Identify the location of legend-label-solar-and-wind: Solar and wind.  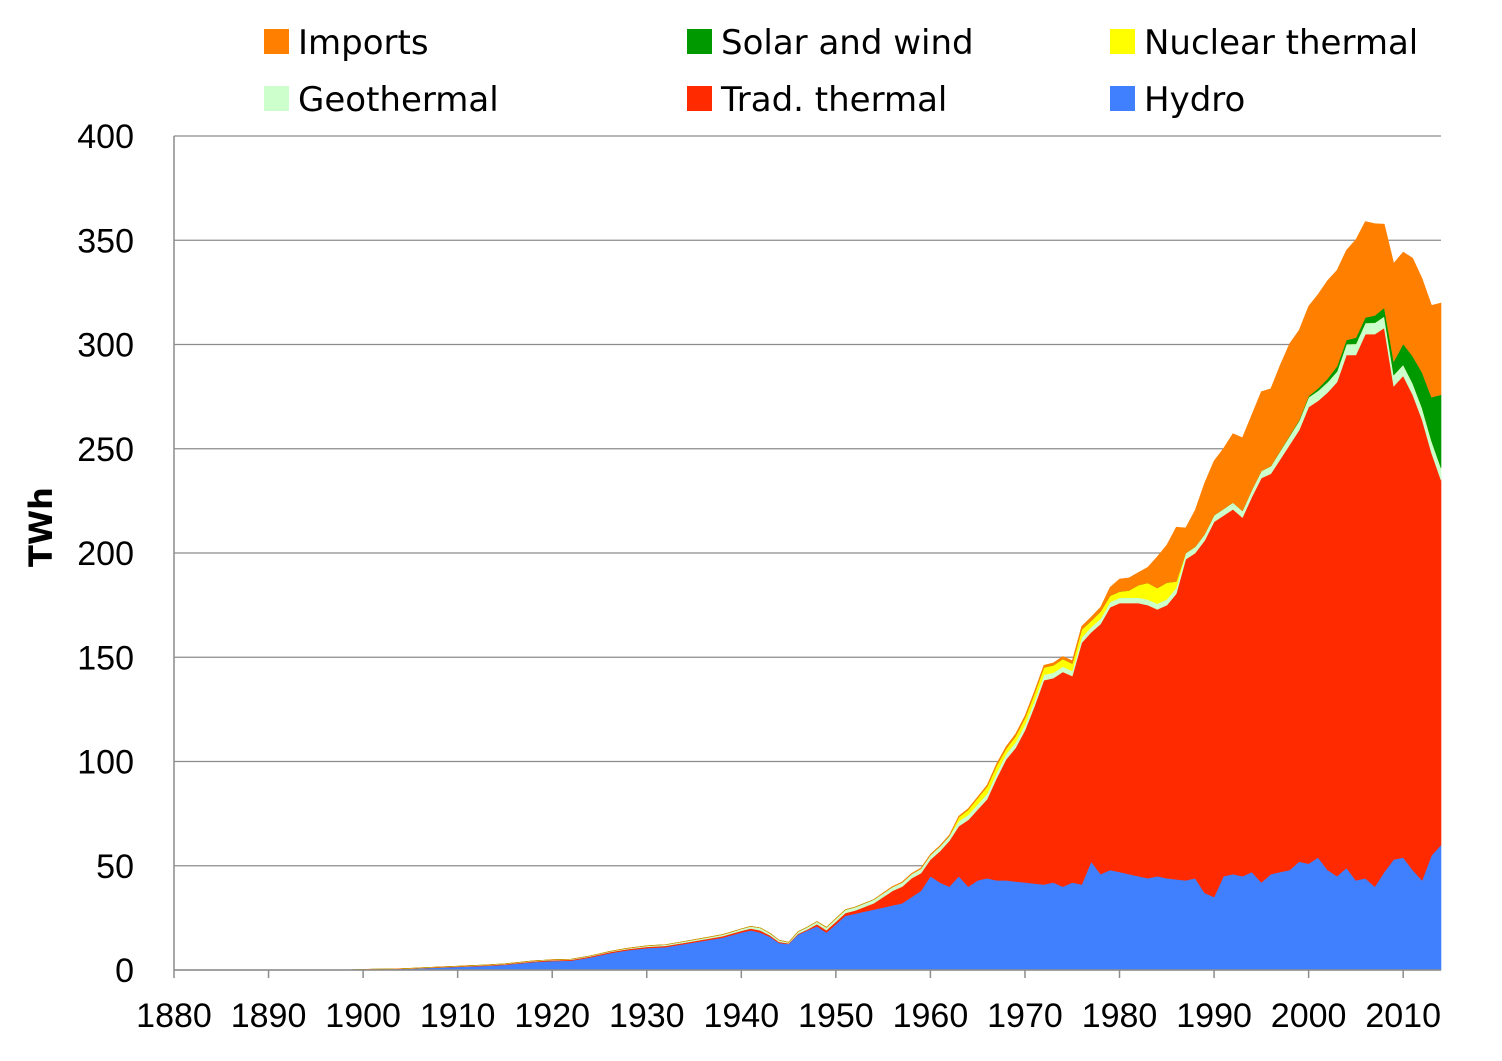
(847, 43).